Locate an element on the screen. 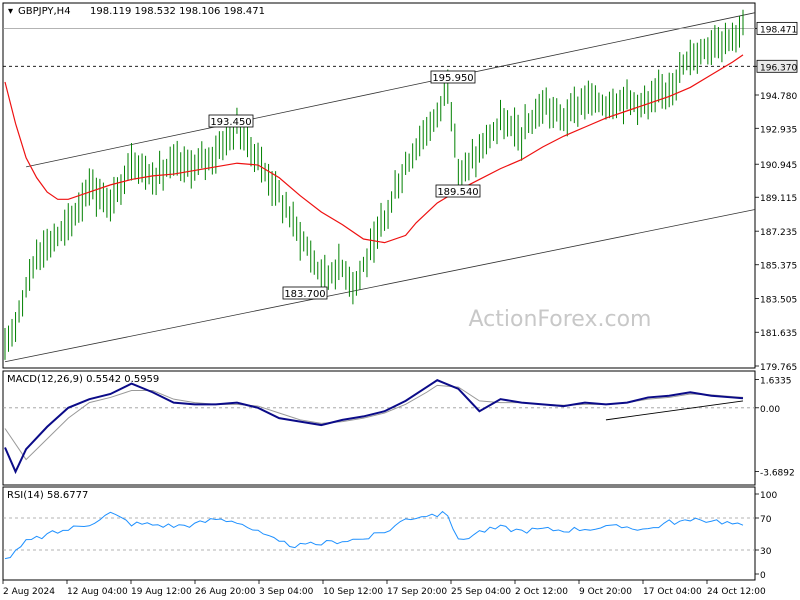 The height and width of the screenshot is (600, 800). rsi-panel is located at coordinates (379, 533).